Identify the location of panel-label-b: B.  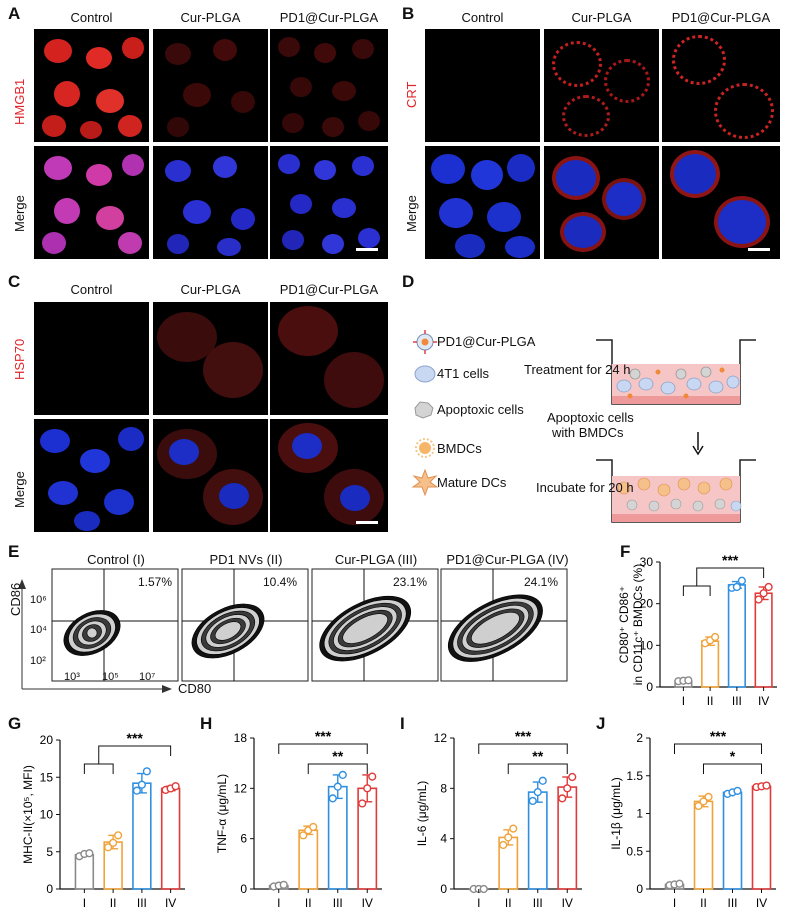
(408, 13).